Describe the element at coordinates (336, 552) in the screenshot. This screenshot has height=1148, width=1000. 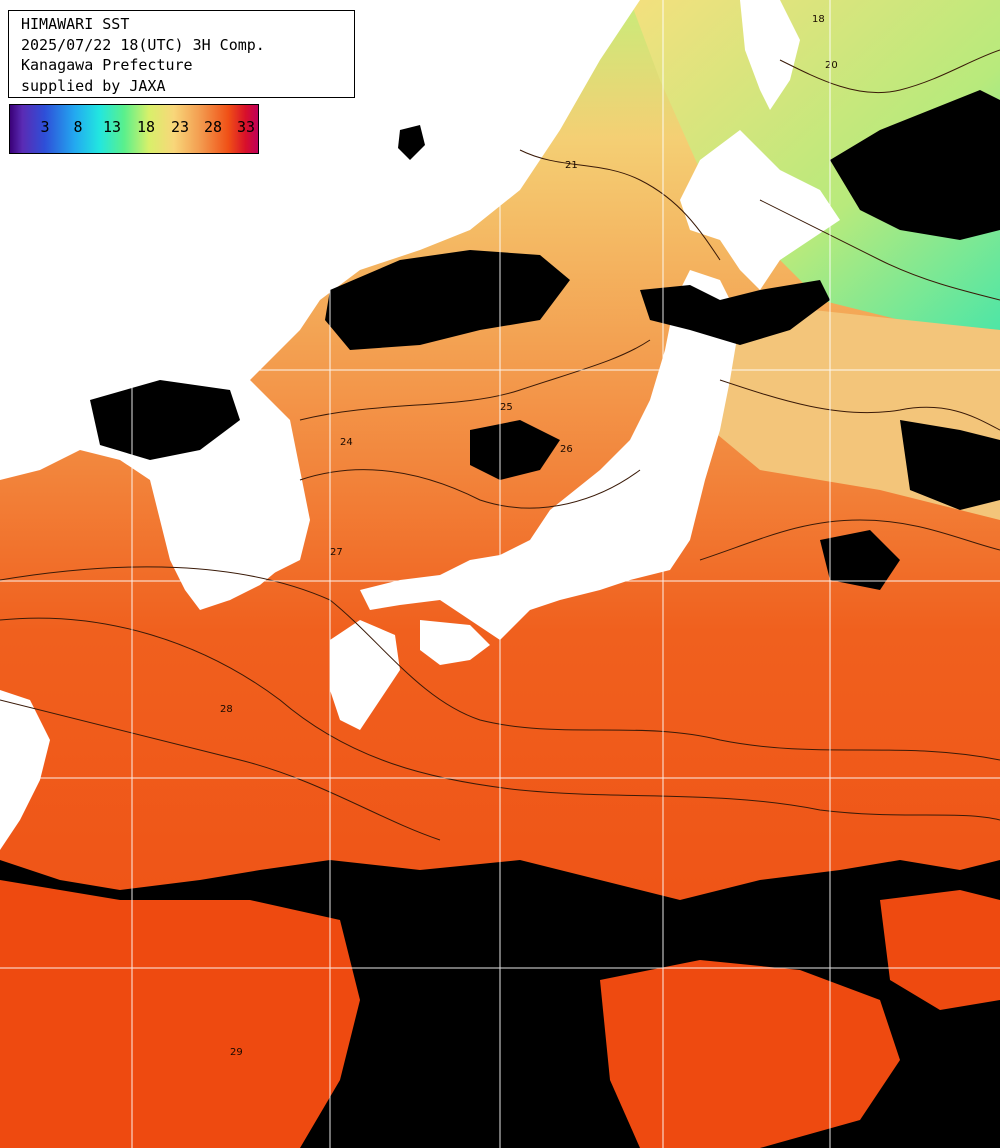
I see `contour-label: 27` at that location.